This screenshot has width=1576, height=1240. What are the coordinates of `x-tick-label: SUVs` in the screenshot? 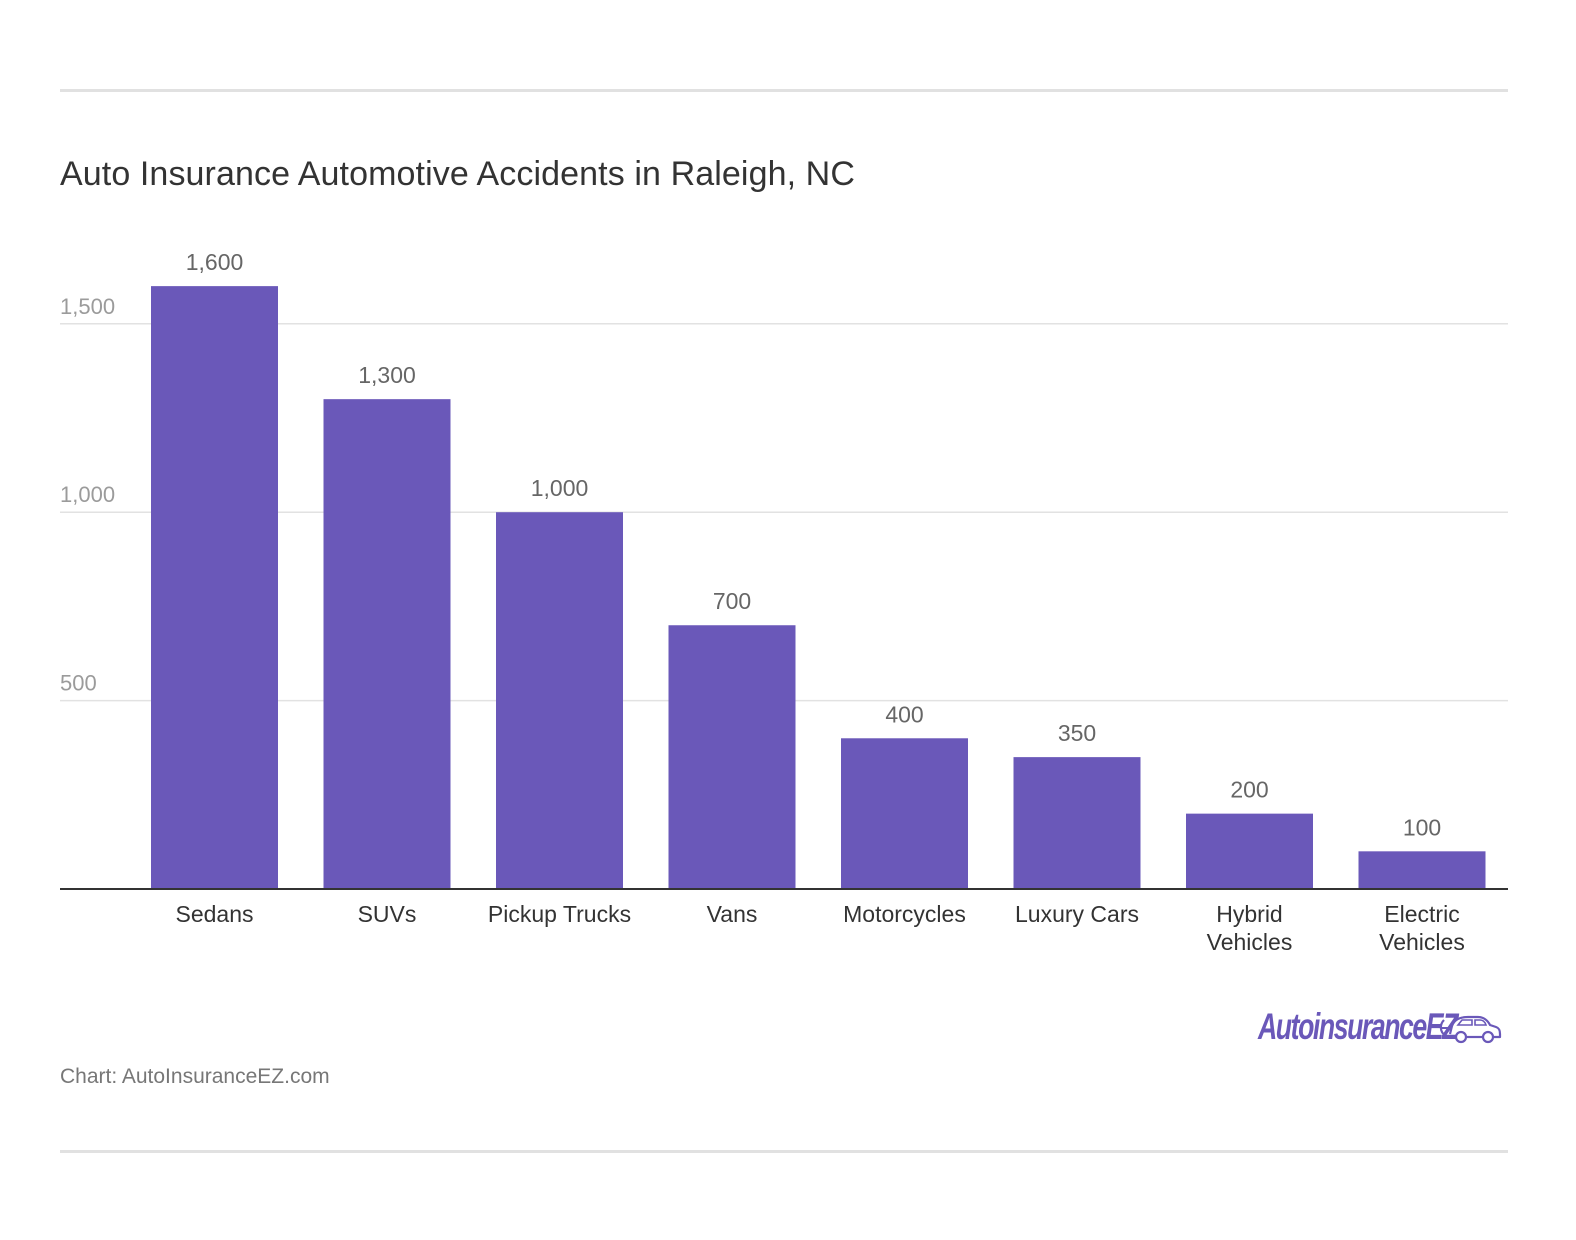 It's located at (387, 914).